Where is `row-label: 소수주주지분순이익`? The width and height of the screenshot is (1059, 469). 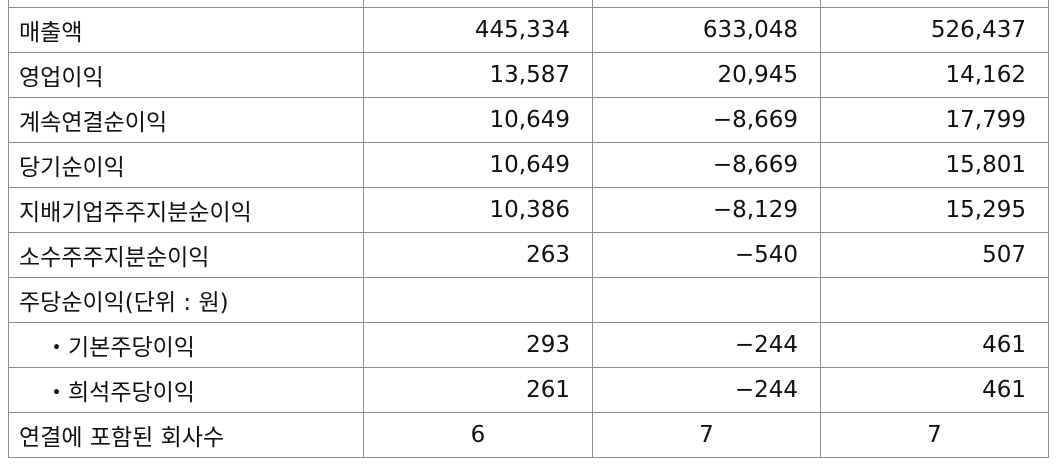 row-label: 소수주주지분순이익 is located at coordinates (186, 255).